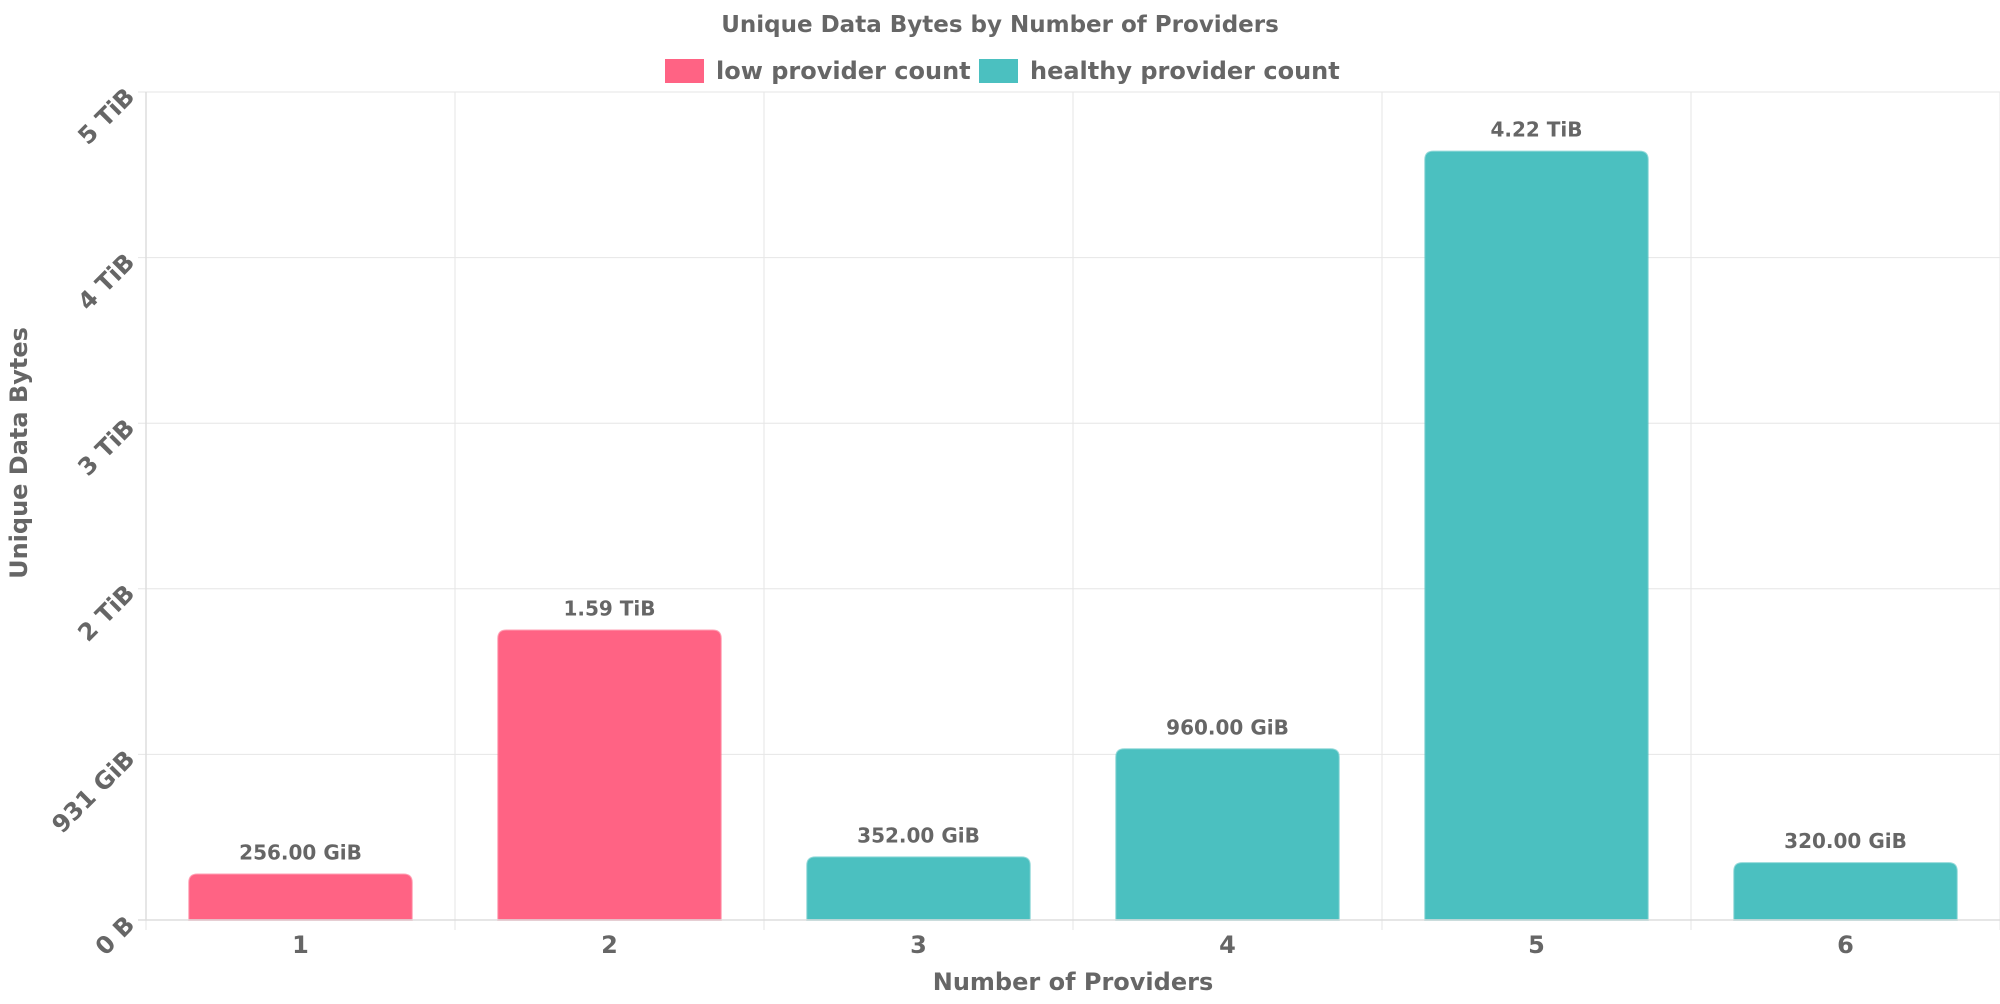 The height and width of the screenshot is (1004, 2000). I want to click on data-label-4: 960.00 GiB, so click(1227, 727).